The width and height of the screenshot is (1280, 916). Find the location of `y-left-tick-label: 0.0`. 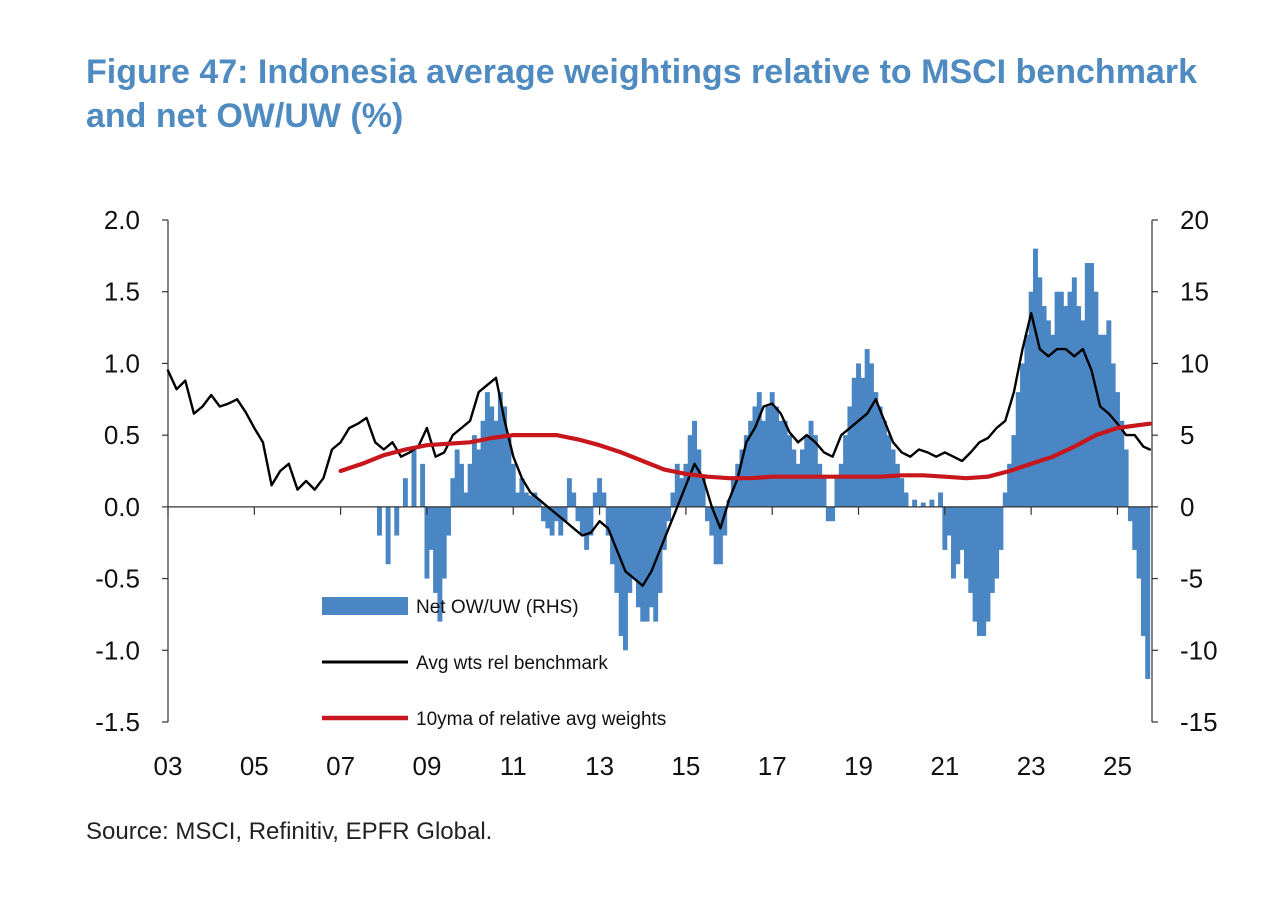

y-left-tick-label: 0.0 is located at coordinates (122, 507).